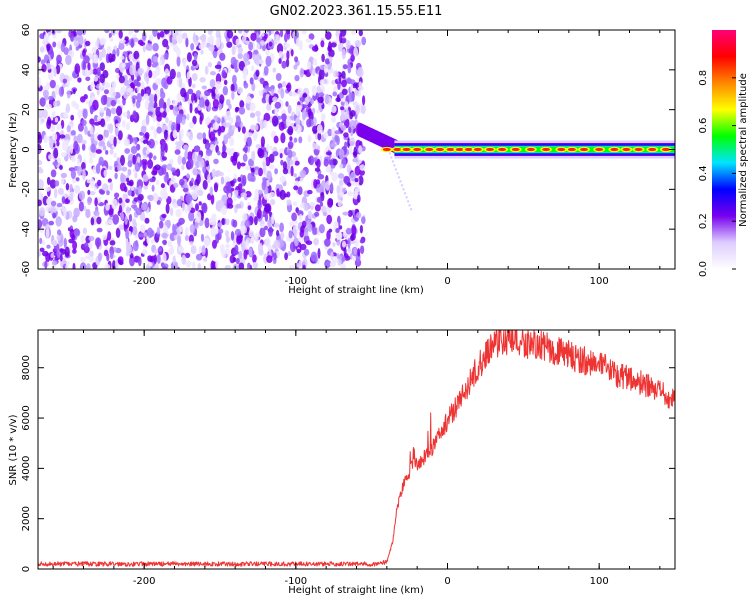 The width and height of the screenshot is (750, 600). Describe the element at coordinates (295, 281) in the screenshot. I see `x-tick-label: -100` at that location.